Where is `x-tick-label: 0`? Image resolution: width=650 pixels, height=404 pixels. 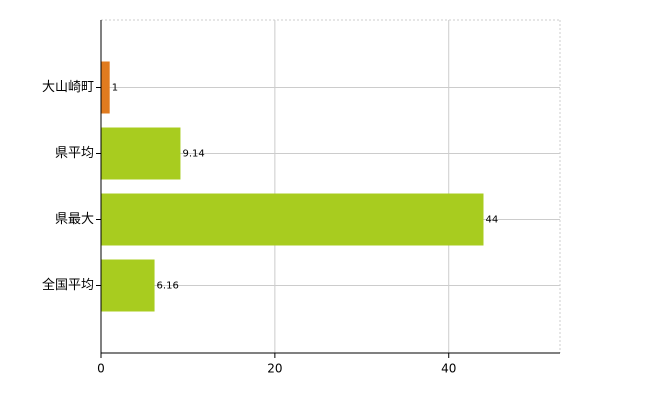
x-tick-label: 0 is located at coordinates (101, 369).